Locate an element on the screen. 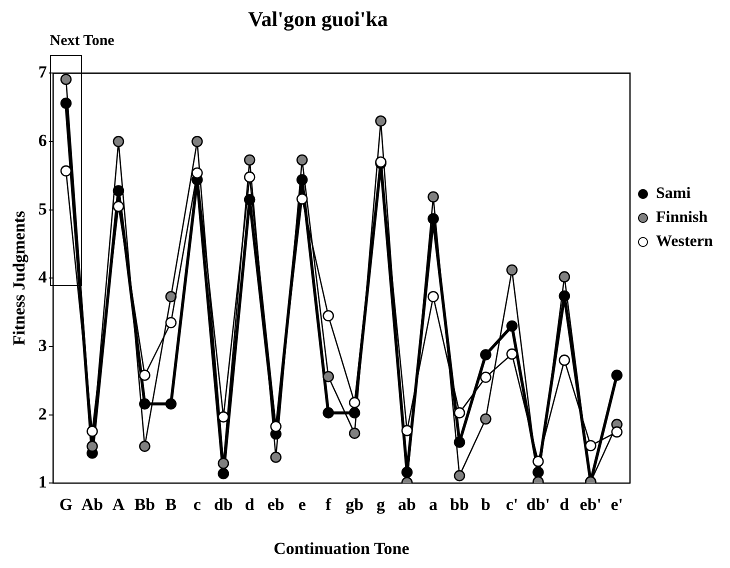  chart-title: Val'gon guoi'ka is located at coordinates (318, 19).